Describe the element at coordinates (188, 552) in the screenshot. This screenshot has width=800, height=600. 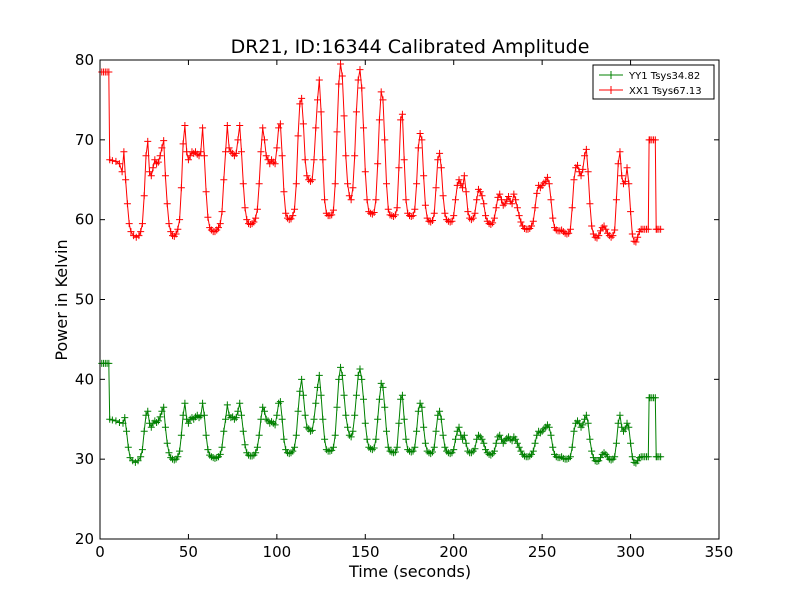
I see `x-tick-label: 50` at that location.